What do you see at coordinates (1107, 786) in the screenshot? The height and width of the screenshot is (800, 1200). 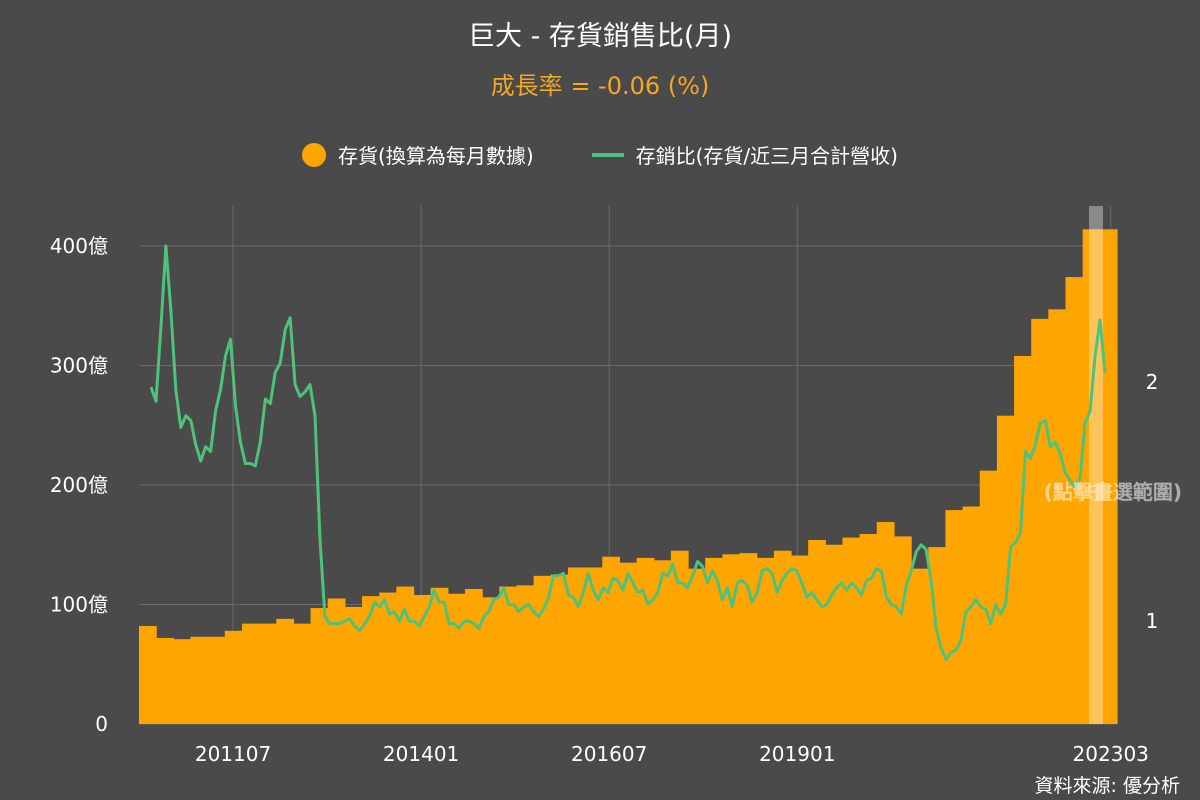 I see `data-source: 資料來源: 優分析` at bounding box center [1107, 786].